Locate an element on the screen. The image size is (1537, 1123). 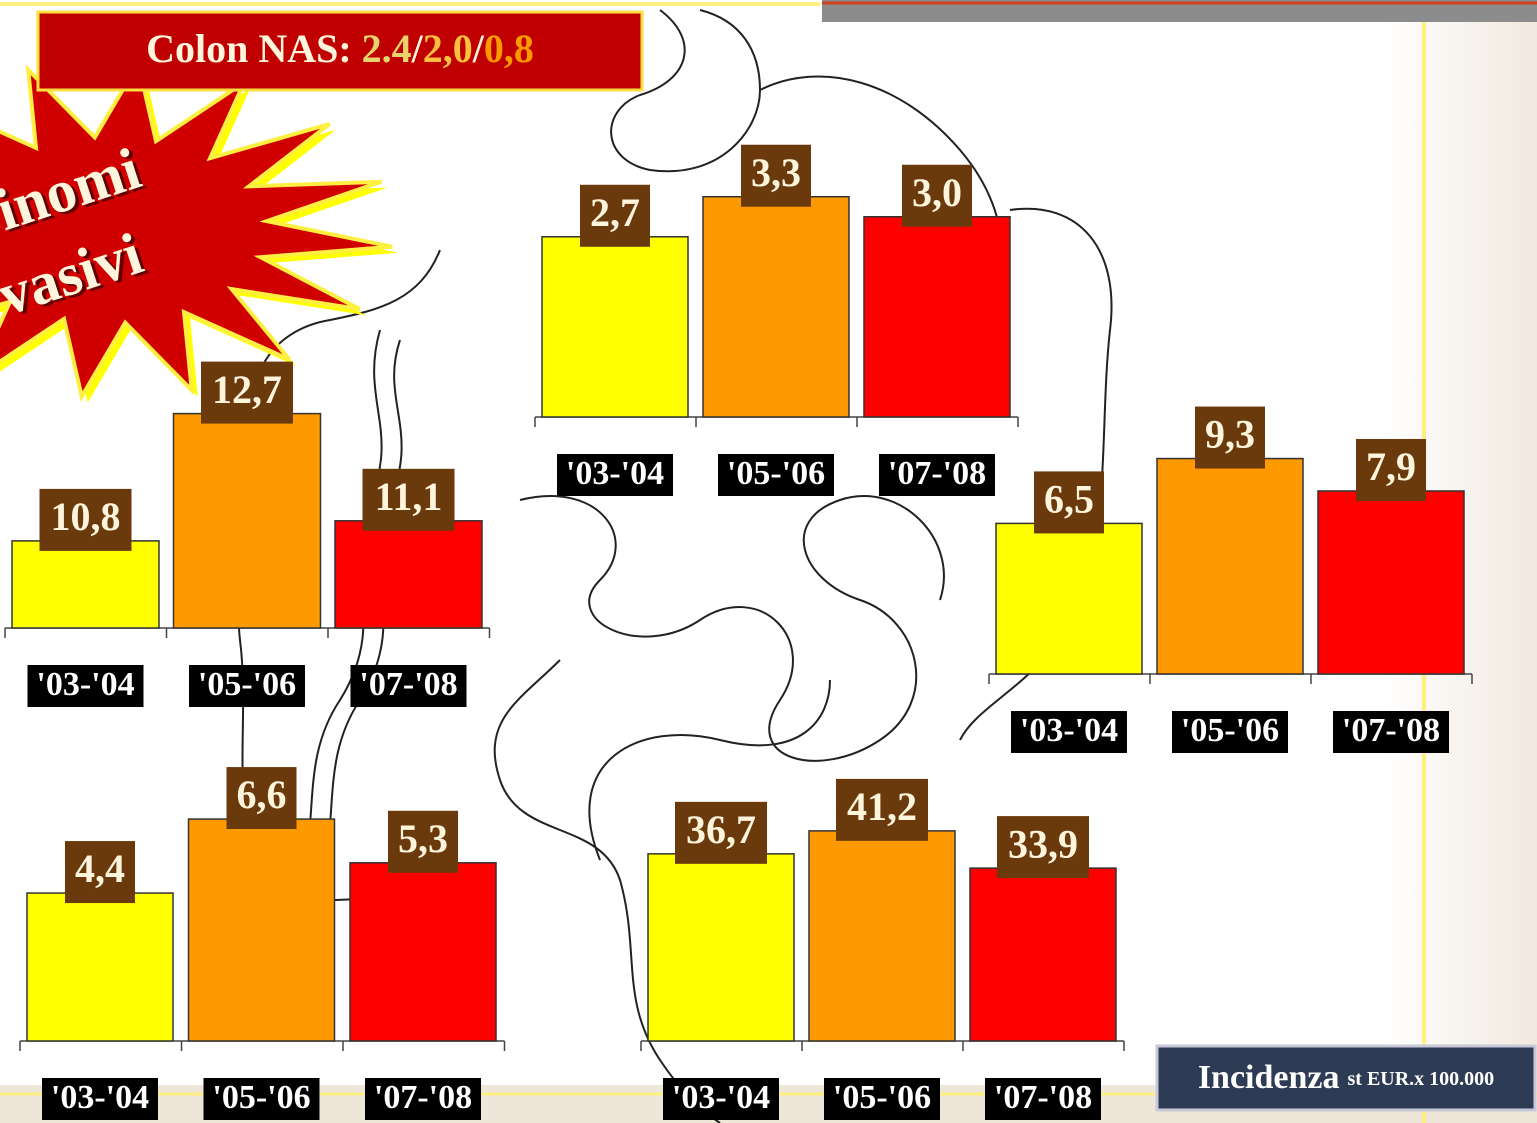
footer-note: st EUR.x 100.000 is located at coordinates (1421, 1079).